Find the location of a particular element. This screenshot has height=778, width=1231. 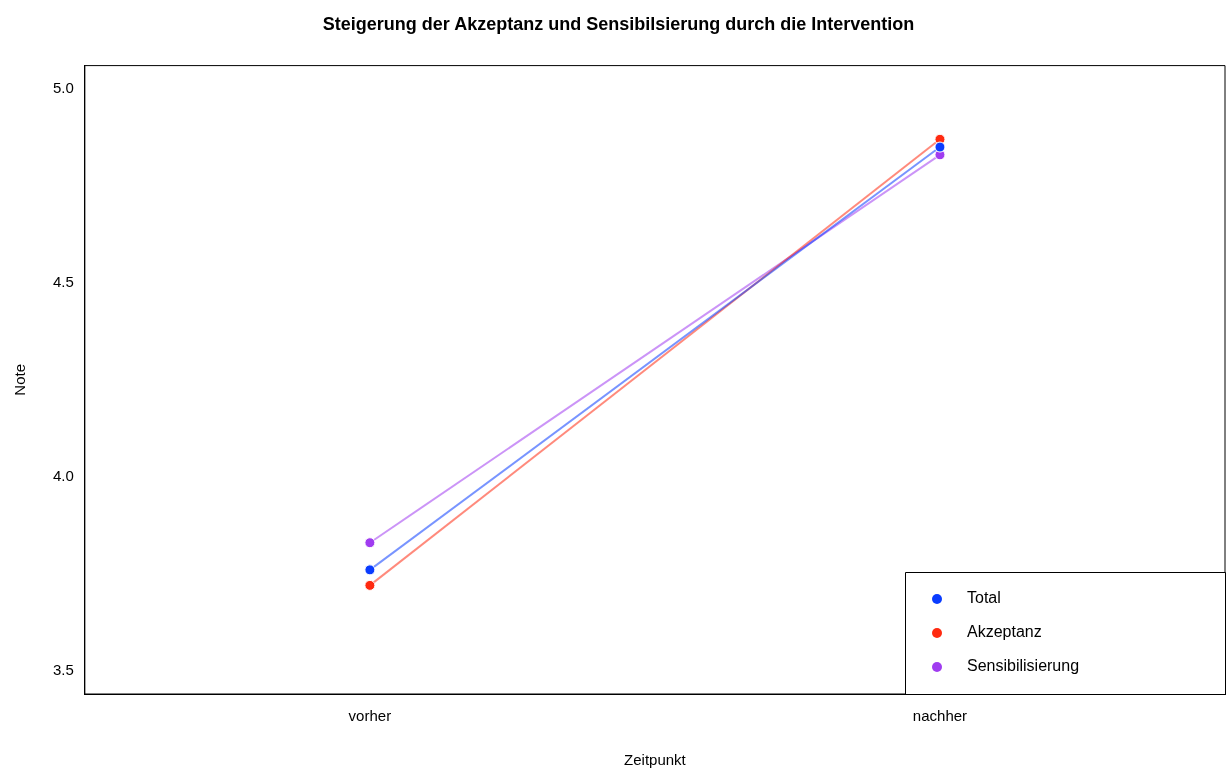

legend-label: Akzeptanz is located at coordinates (1004, 632).